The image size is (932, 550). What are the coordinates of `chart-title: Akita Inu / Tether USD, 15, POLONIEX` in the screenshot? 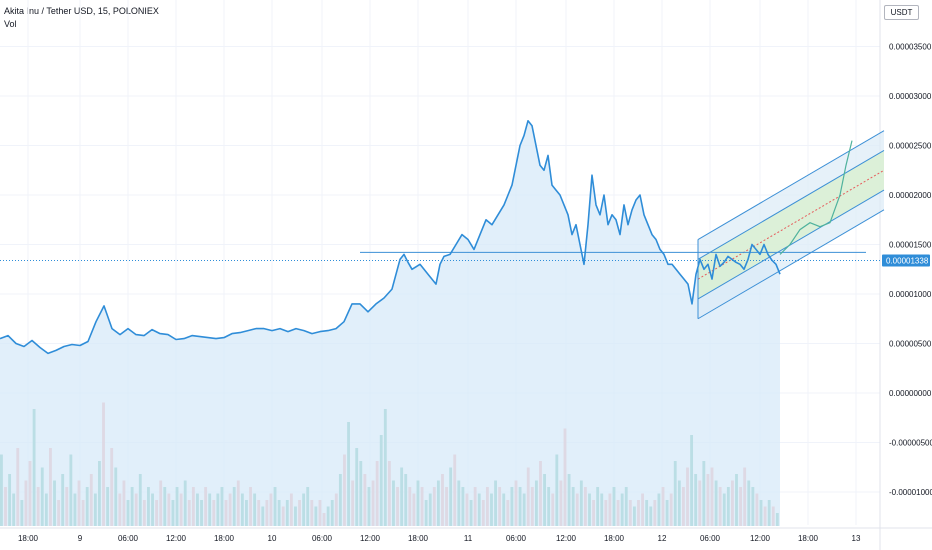 It's located at (81, 11).